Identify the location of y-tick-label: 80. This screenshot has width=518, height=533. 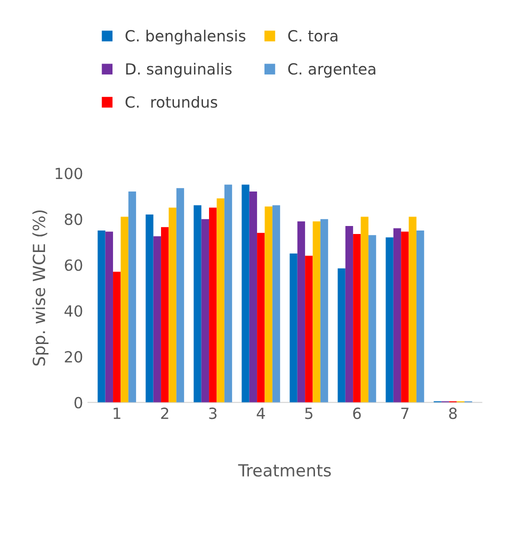
(73, 220).